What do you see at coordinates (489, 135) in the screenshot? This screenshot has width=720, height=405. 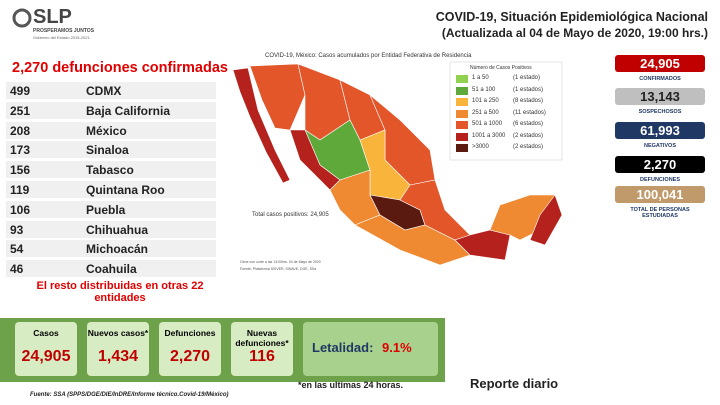 I see `legend-range: 1001 a 3000` at bounding box center [489, 135].